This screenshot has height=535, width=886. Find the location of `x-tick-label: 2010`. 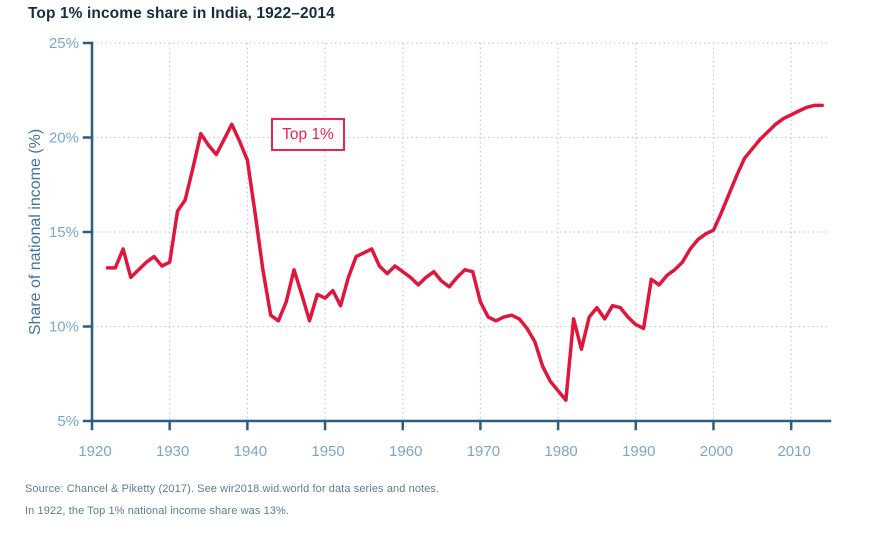

x-tick-label: 2010 is located at coordinates (793, 451).